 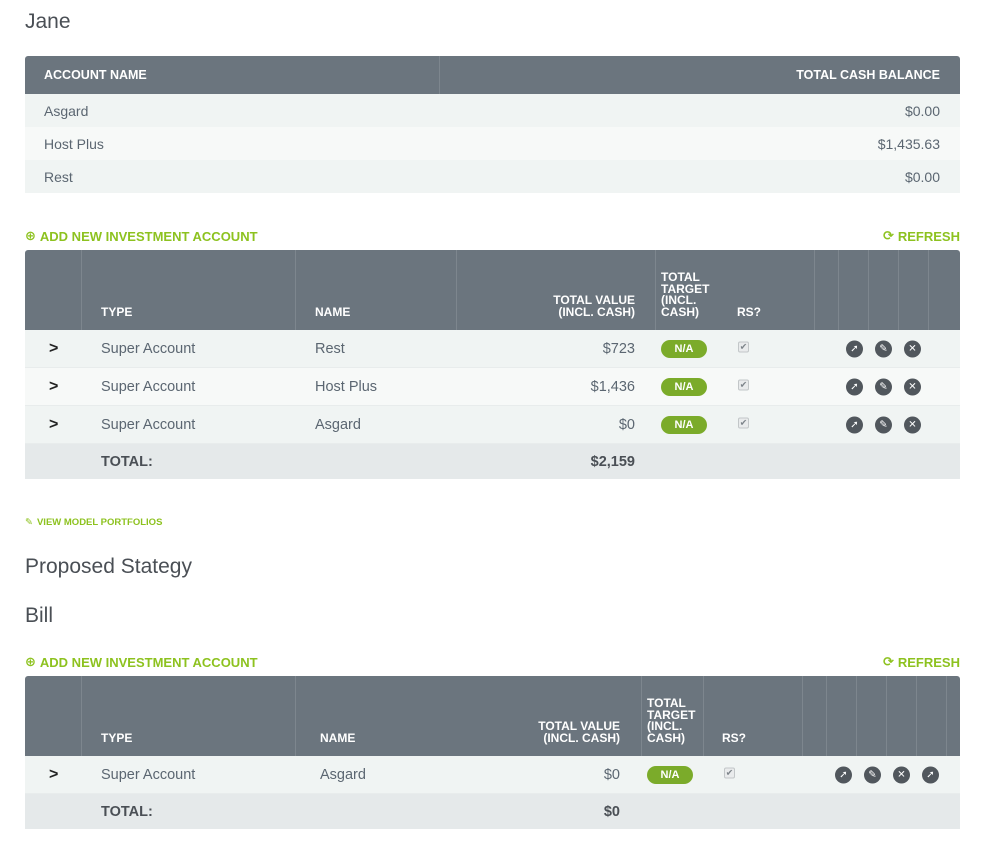 What do you see at coordinates (492, 349) in the screenshot?
I see `table-row: > Super Account Rest $723 N/A ✔ ➚ ✎ ✕` at bounding box center [492, 349].